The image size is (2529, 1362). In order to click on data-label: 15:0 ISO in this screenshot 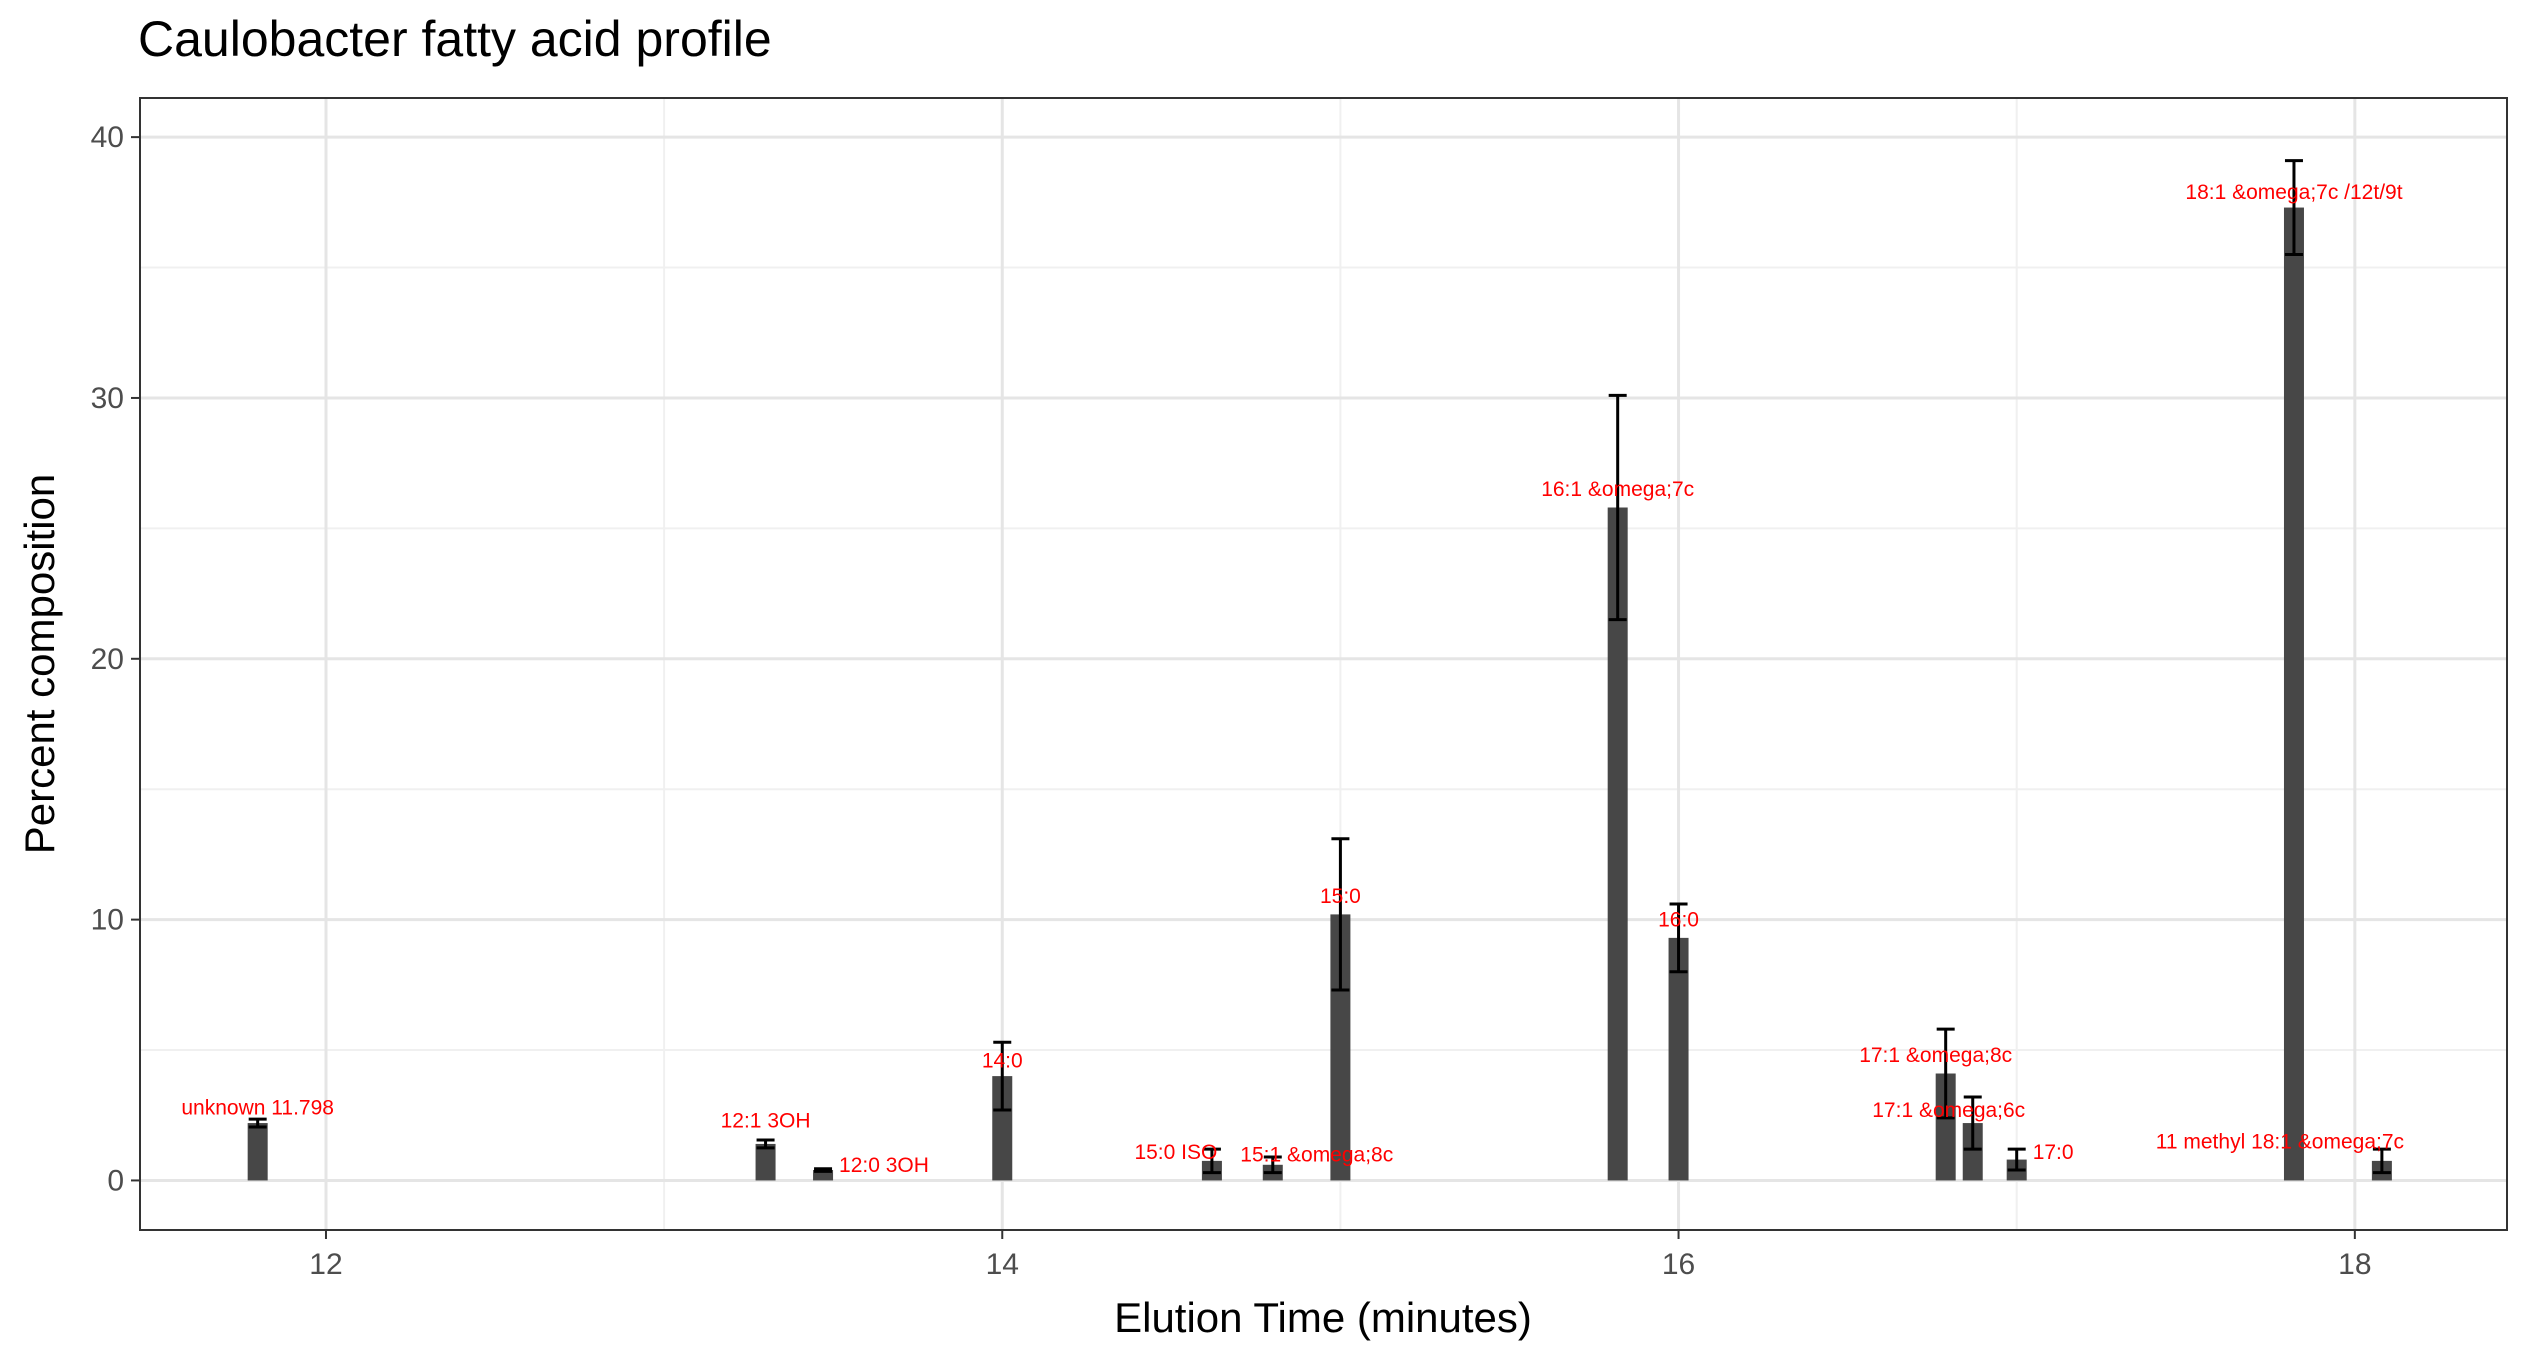, I will do `click(1175, 1152)`.